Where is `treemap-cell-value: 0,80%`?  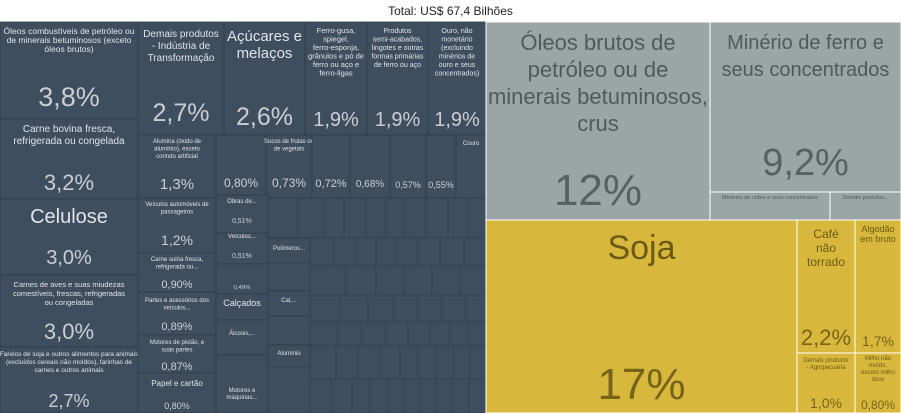
treemap-cell-value: 0,80% is located at coordinates (177, 406).